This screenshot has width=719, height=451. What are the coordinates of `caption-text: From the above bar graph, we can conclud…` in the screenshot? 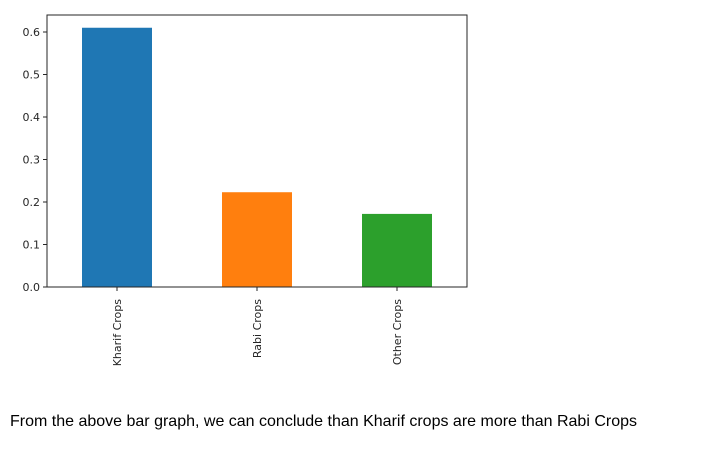 It's located at (323, 421).